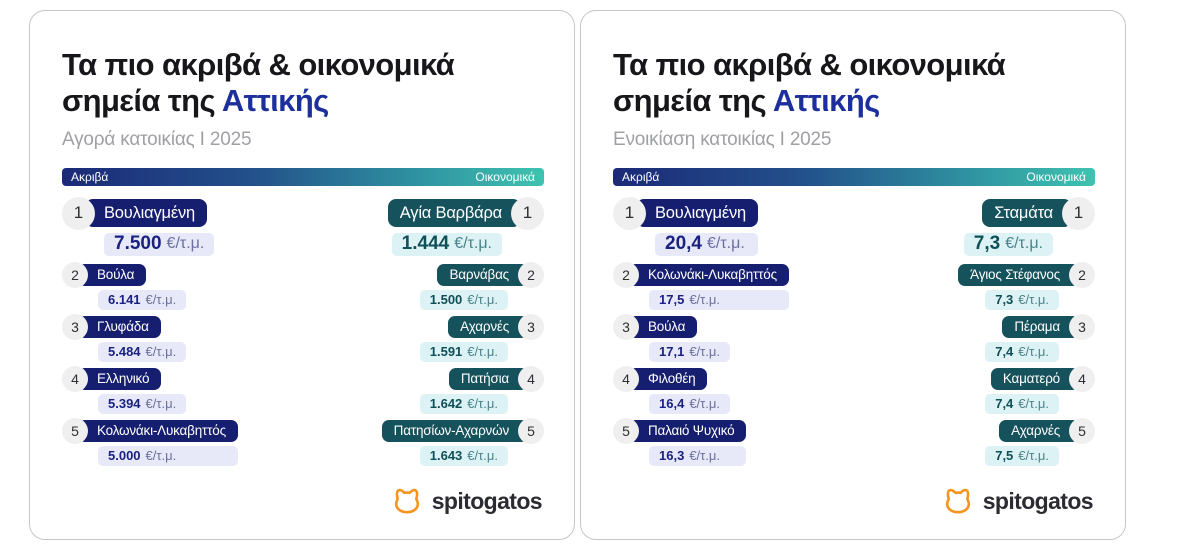 The height and width of the screenshot is (550, 1181). I want to click on price-value: 5.394, so click(124, 404).